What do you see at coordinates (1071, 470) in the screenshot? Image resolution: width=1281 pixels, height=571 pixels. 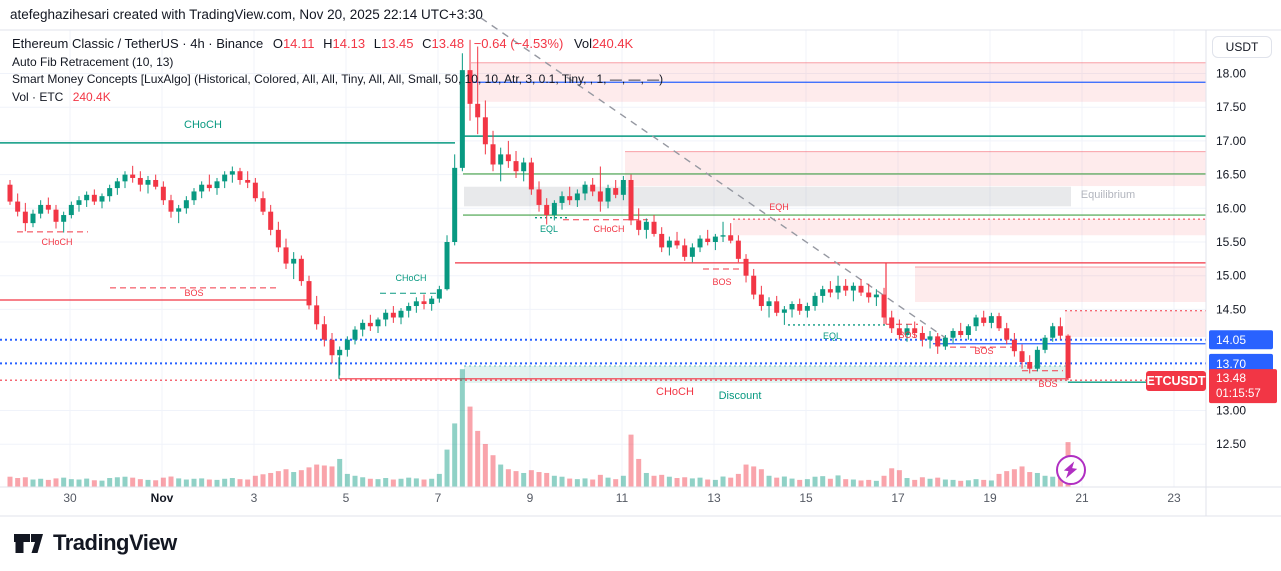 I see `quick-action-button` at bounding box center [1071, 470].